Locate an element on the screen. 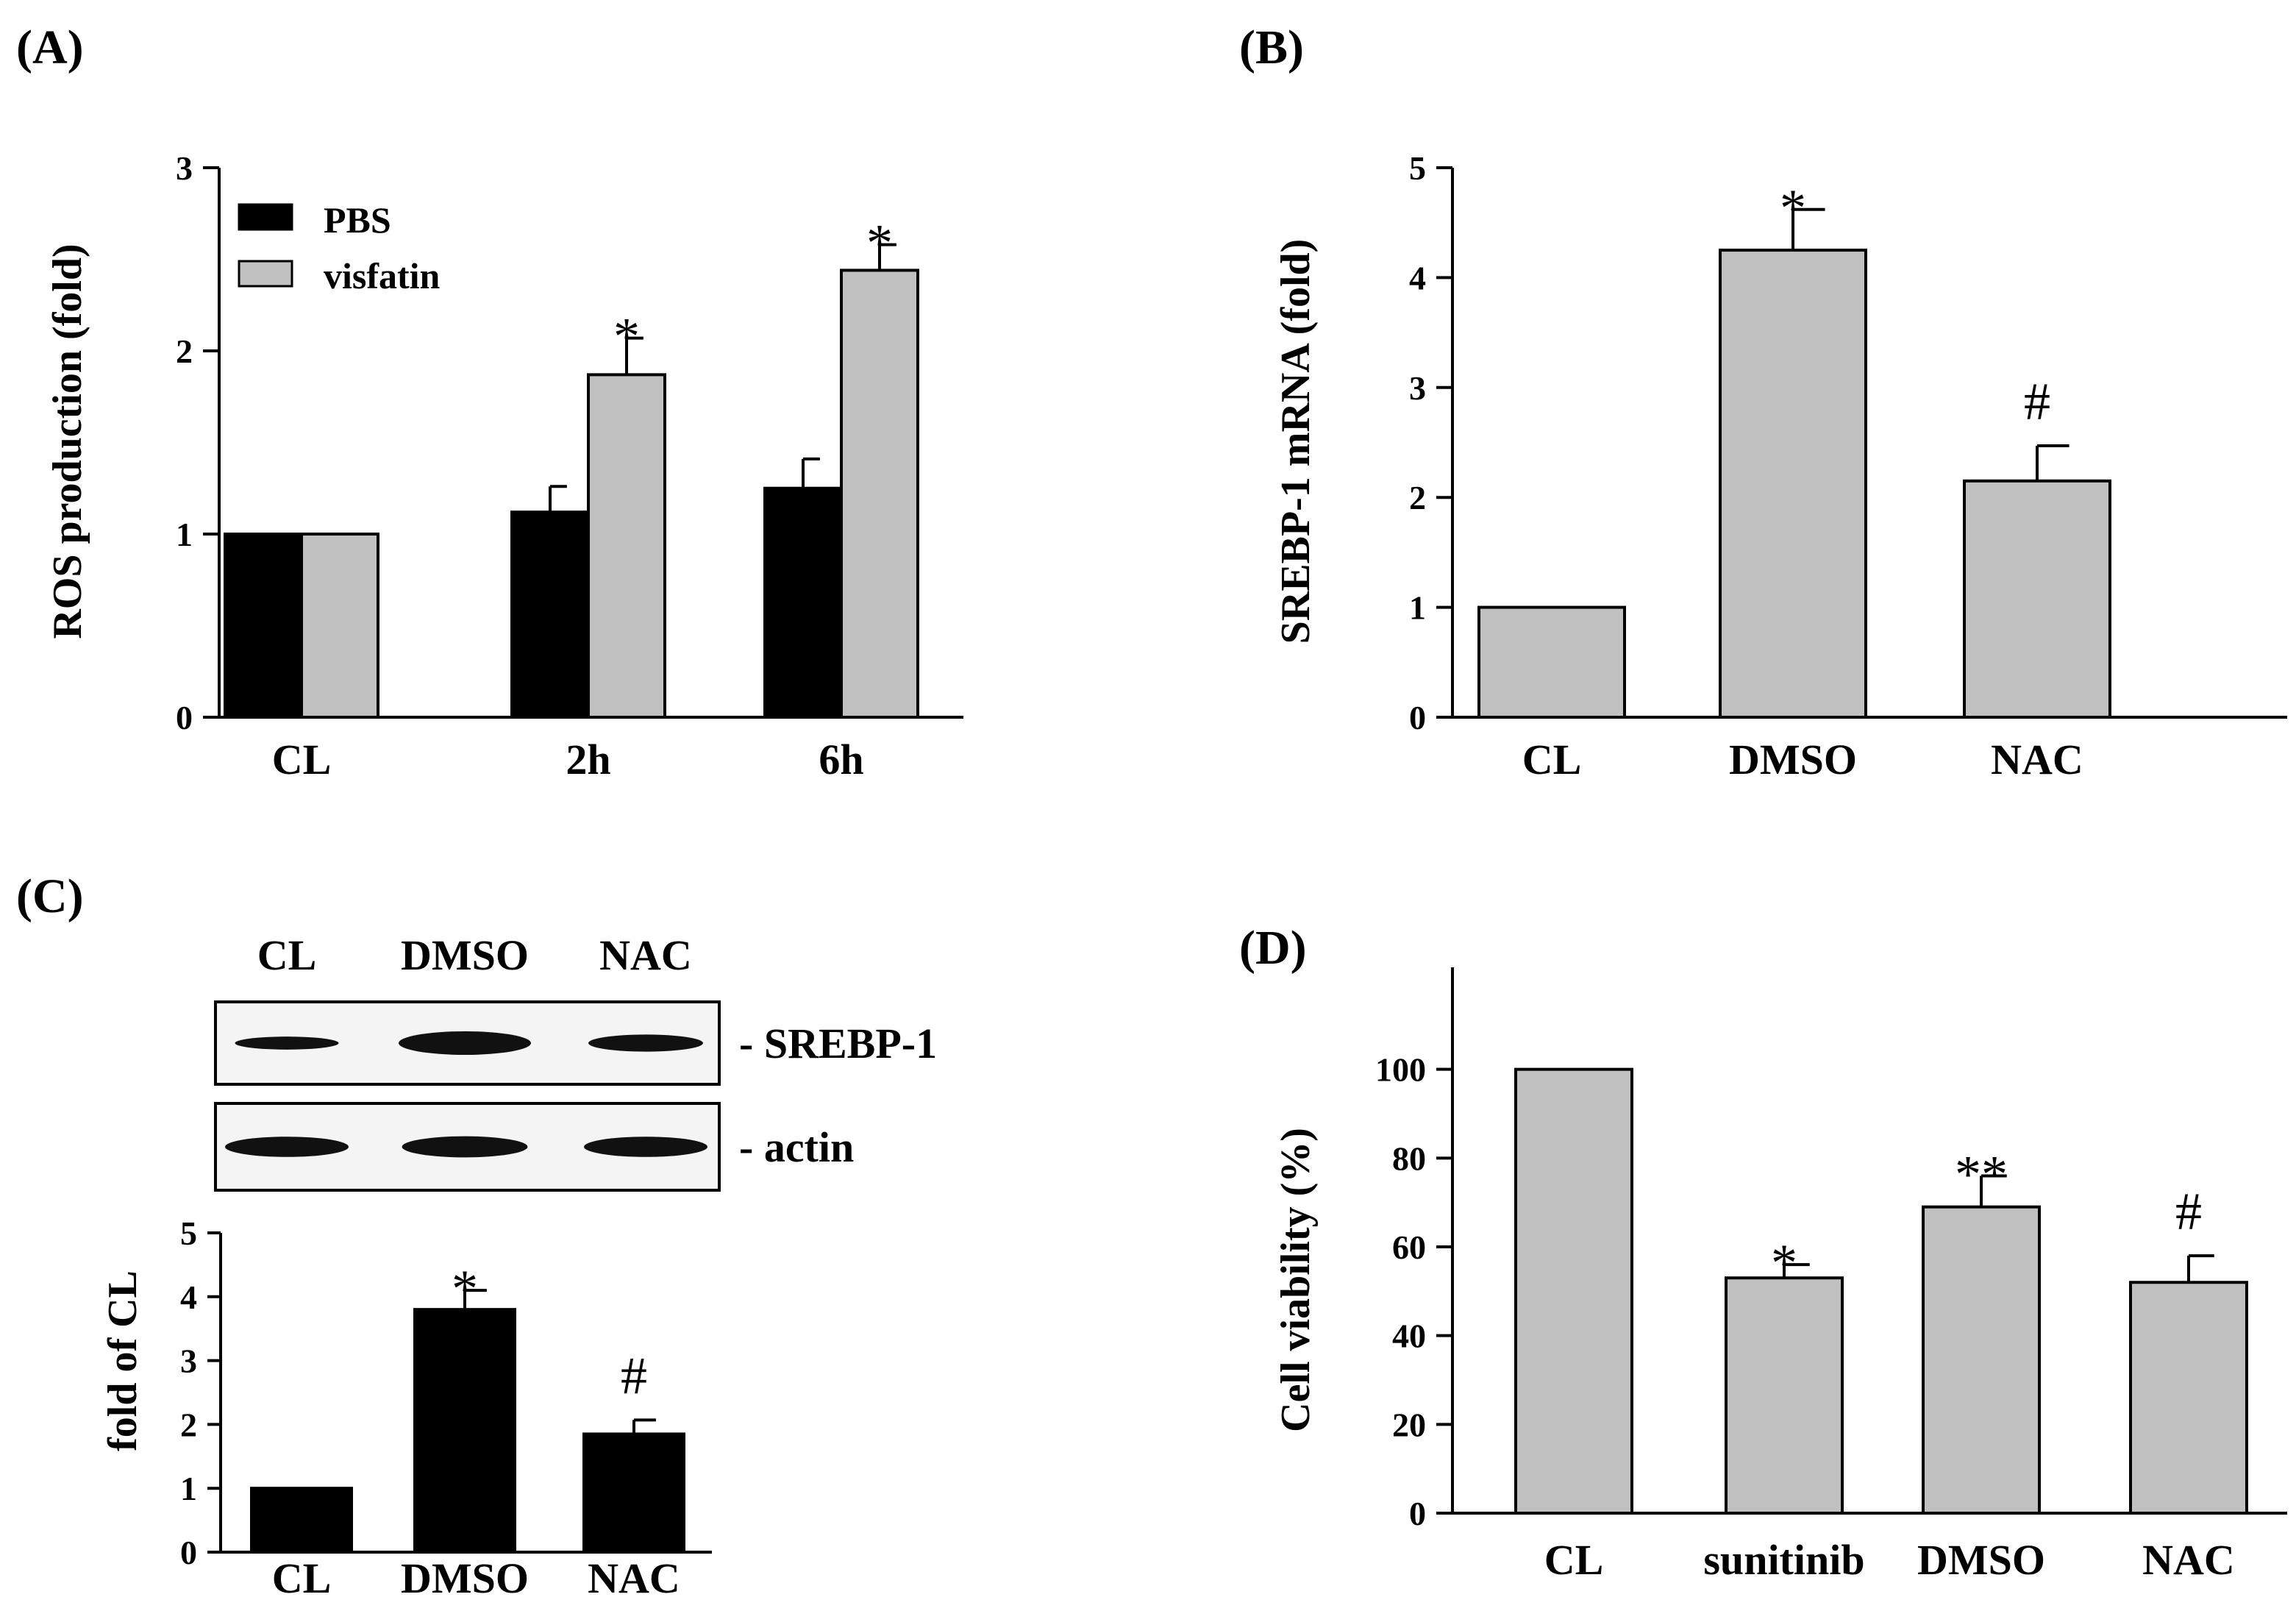  significance-label-b-nac: # is located at coordinates (2037, 402).